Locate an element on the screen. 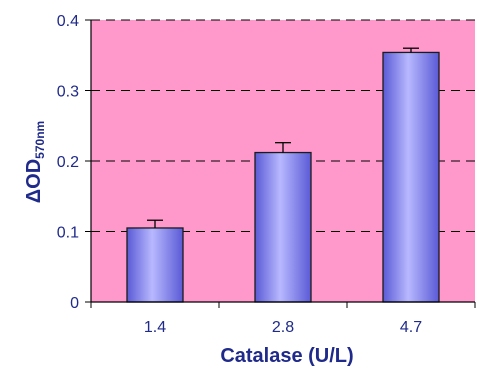 The height and width of the screenshot is (370, 479). bar-2.8 is located at coordinates (283, 227).